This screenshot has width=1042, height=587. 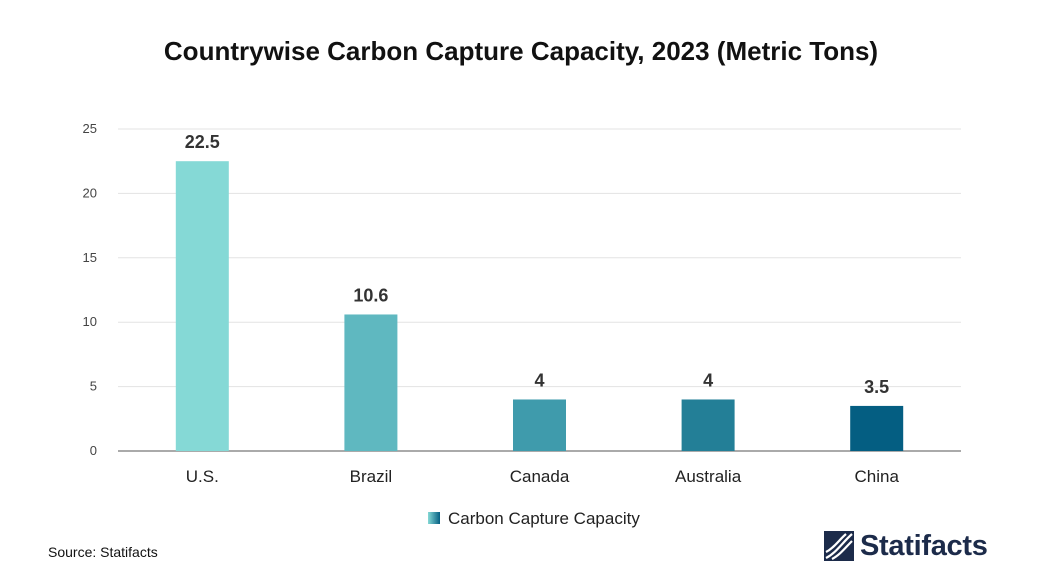 What do you see at coordinates (876, 476) in the screenshot?
I see `category-label: China` at bounding box center [876, 476].